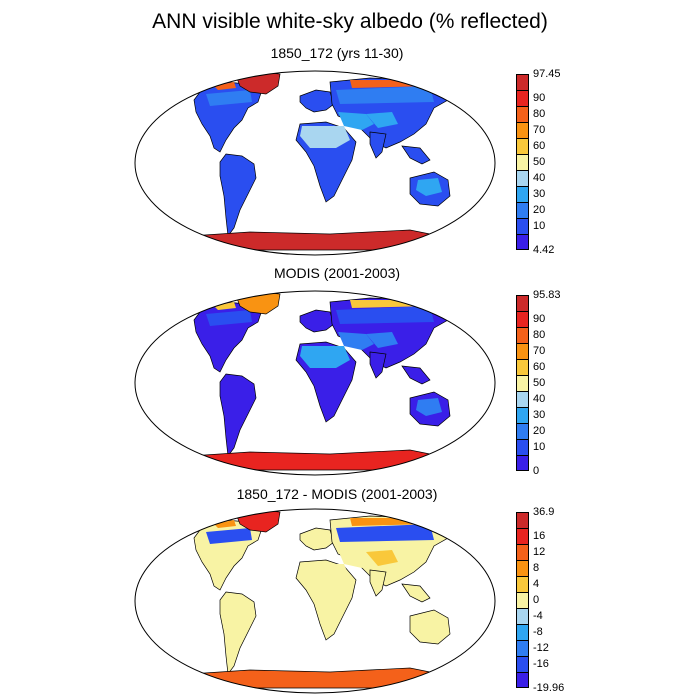 The height and width of the screenshot is (700, 700). I want to click on colorbar-panel-3: 36.9 16 12 8 4 0 -4 -8 -12 -16 -19.96, so click(556, 600).